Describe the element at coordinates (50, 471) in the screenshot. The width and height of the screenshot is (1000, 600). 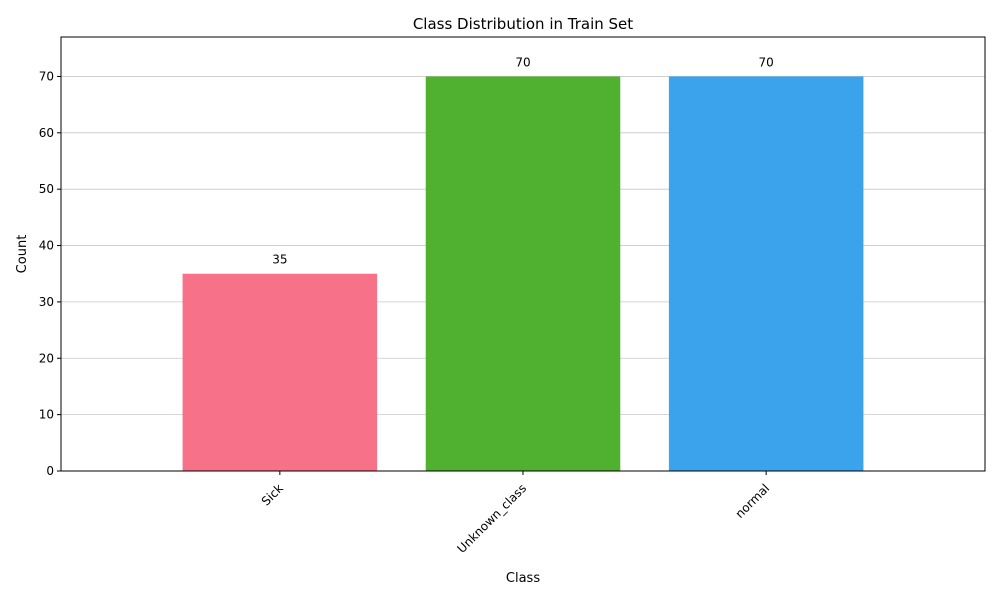
I see `y-tick-label: 0` at that location.